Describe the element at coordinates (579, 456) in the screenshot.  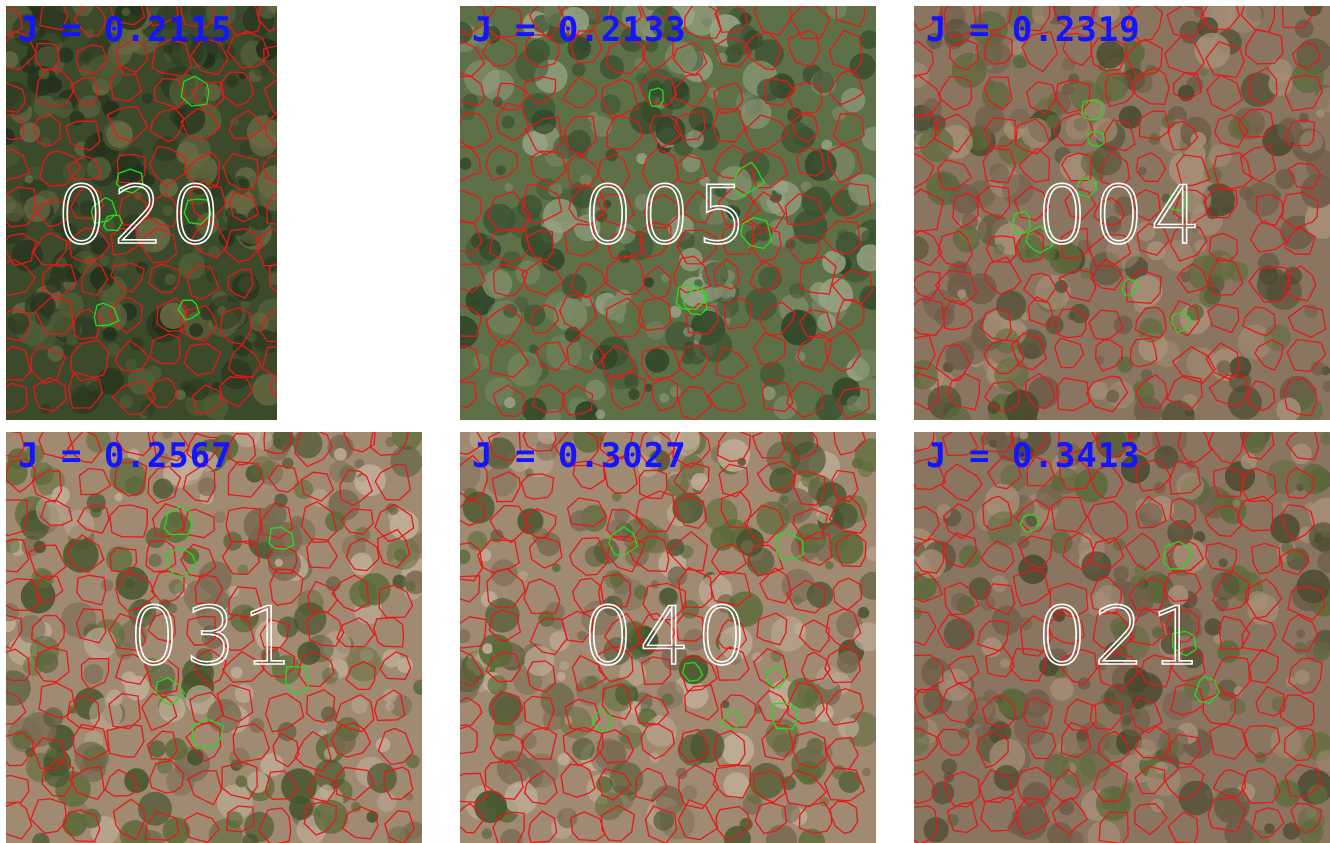
I see `jaccard-label: J = 0.3027` at that location.